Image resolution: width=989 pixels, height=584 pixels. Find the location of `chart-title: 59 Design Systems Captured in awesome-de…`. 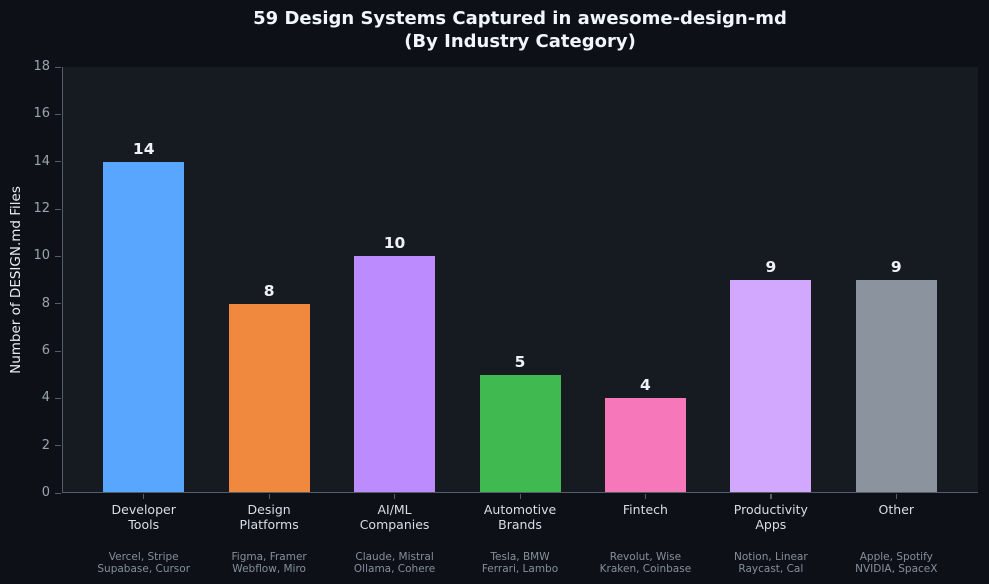

chart-title: 59 Design Systems Captured in awesome-de… is located at coordinates (520, 30).